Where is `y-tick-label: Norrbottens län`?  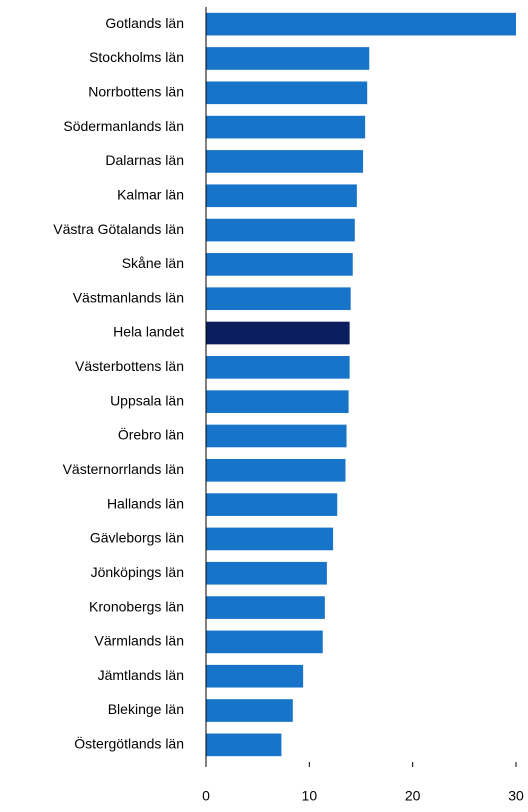
y-tick-label: Norrbottens län is located at coordinates (136, 91).